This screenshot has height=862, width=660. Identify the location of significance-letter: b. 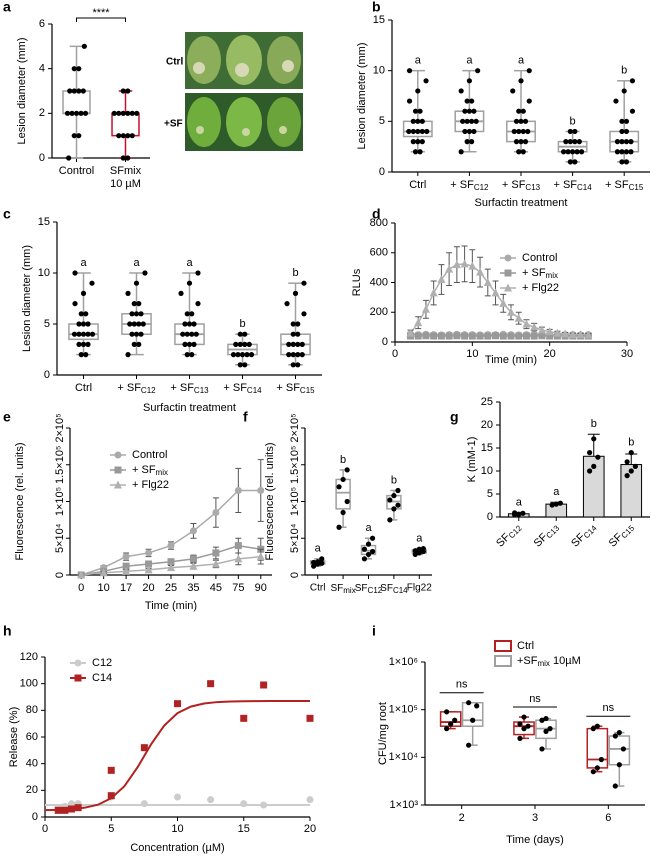
(394, 480).